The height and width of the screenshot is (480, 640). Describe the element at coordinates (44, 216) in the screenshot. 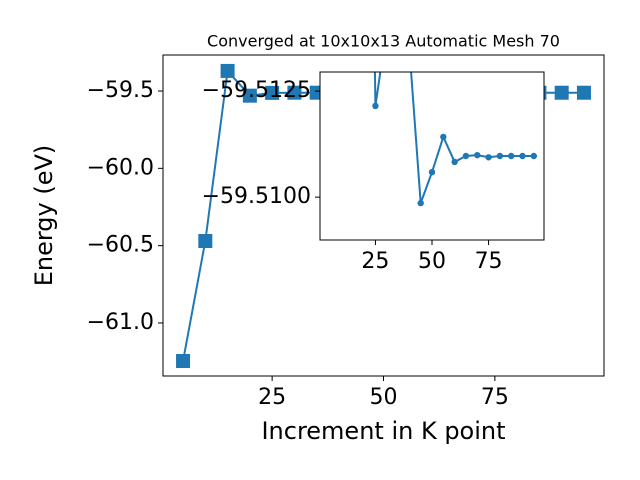

I see `y-axis-label: Energy (eV)` at that location.